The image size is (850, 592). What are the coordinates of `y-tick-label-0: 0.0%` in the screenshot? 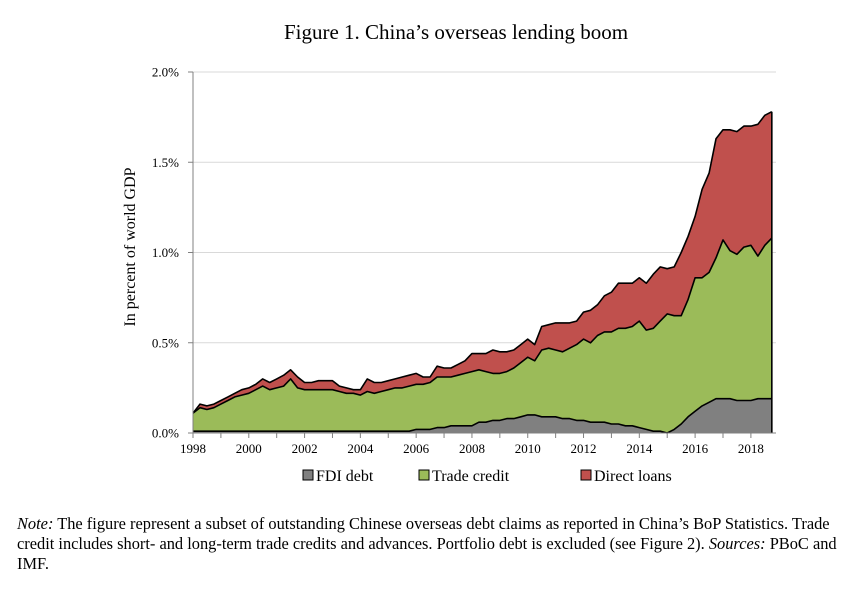 It's located at (165, 433).